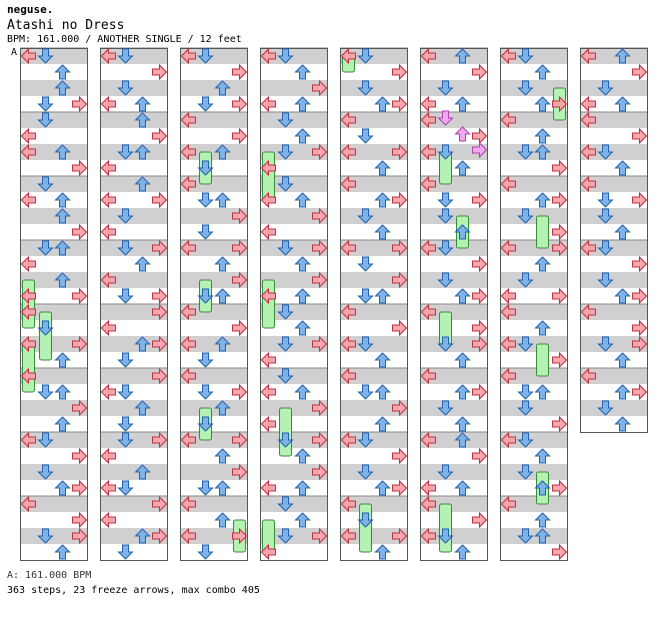  I want to click on freeze-arrow, so click(445, 528).